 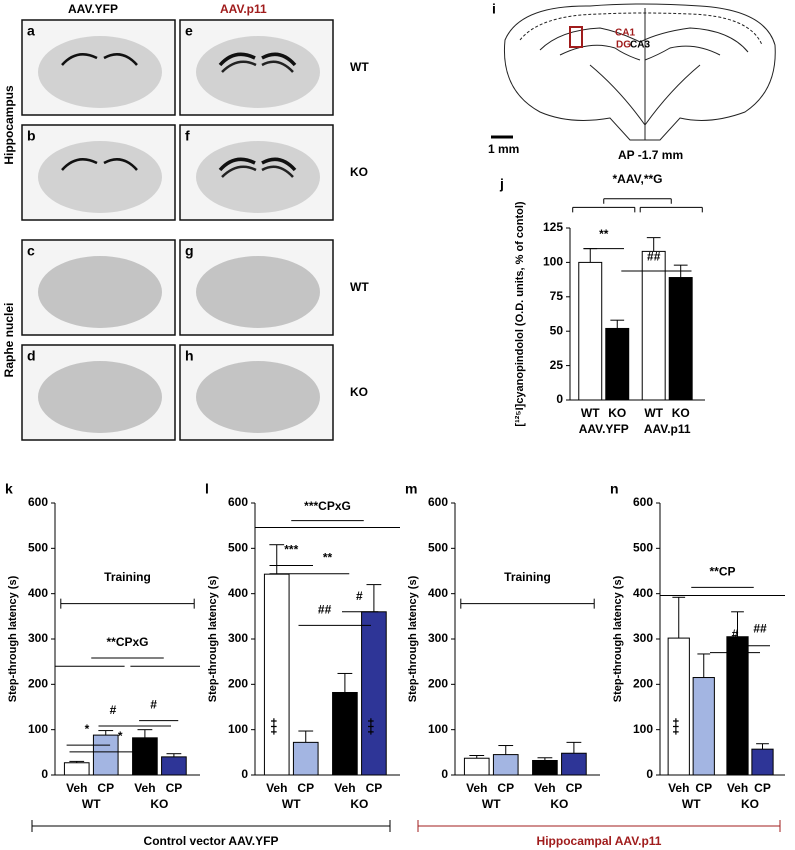 What do you see at coordinates (722, 571) in the screenshot?
I see `annotation: **CP` at bounding box center [722, 571].